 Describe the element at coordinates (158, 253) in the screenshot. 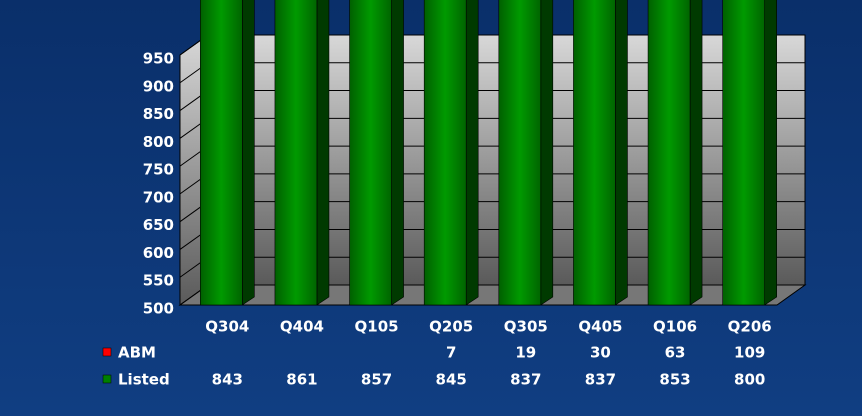

I see `y-tick-label: 600` at that location.